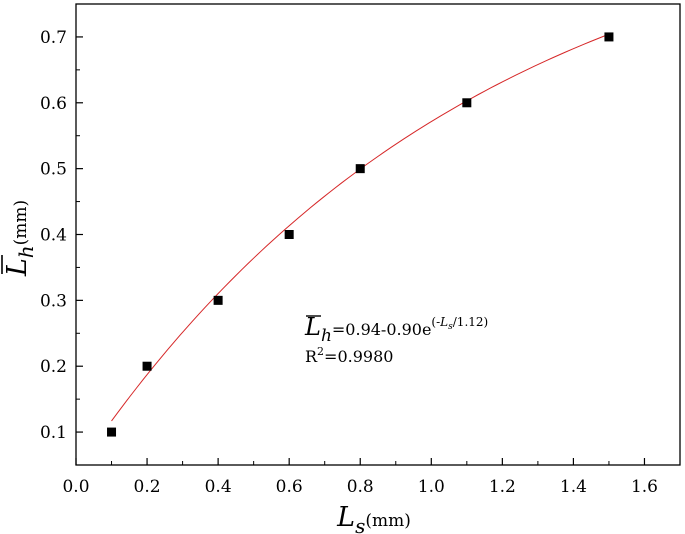 This screenshot has width=685, height=534. Describe the element at coordinates (311, 356) in the screenshot. I see `r2-label: R` at that location.